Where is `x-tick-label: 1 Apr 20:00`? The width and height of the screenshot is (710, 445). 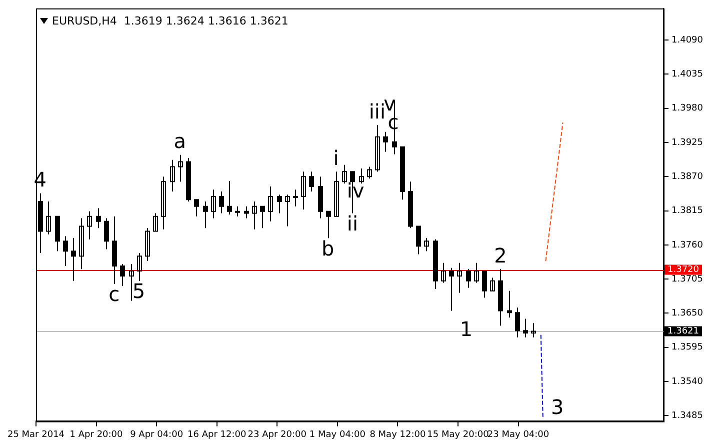
x-tick-label: 1 Apr 20:00 is located at coordinates (97, 435).